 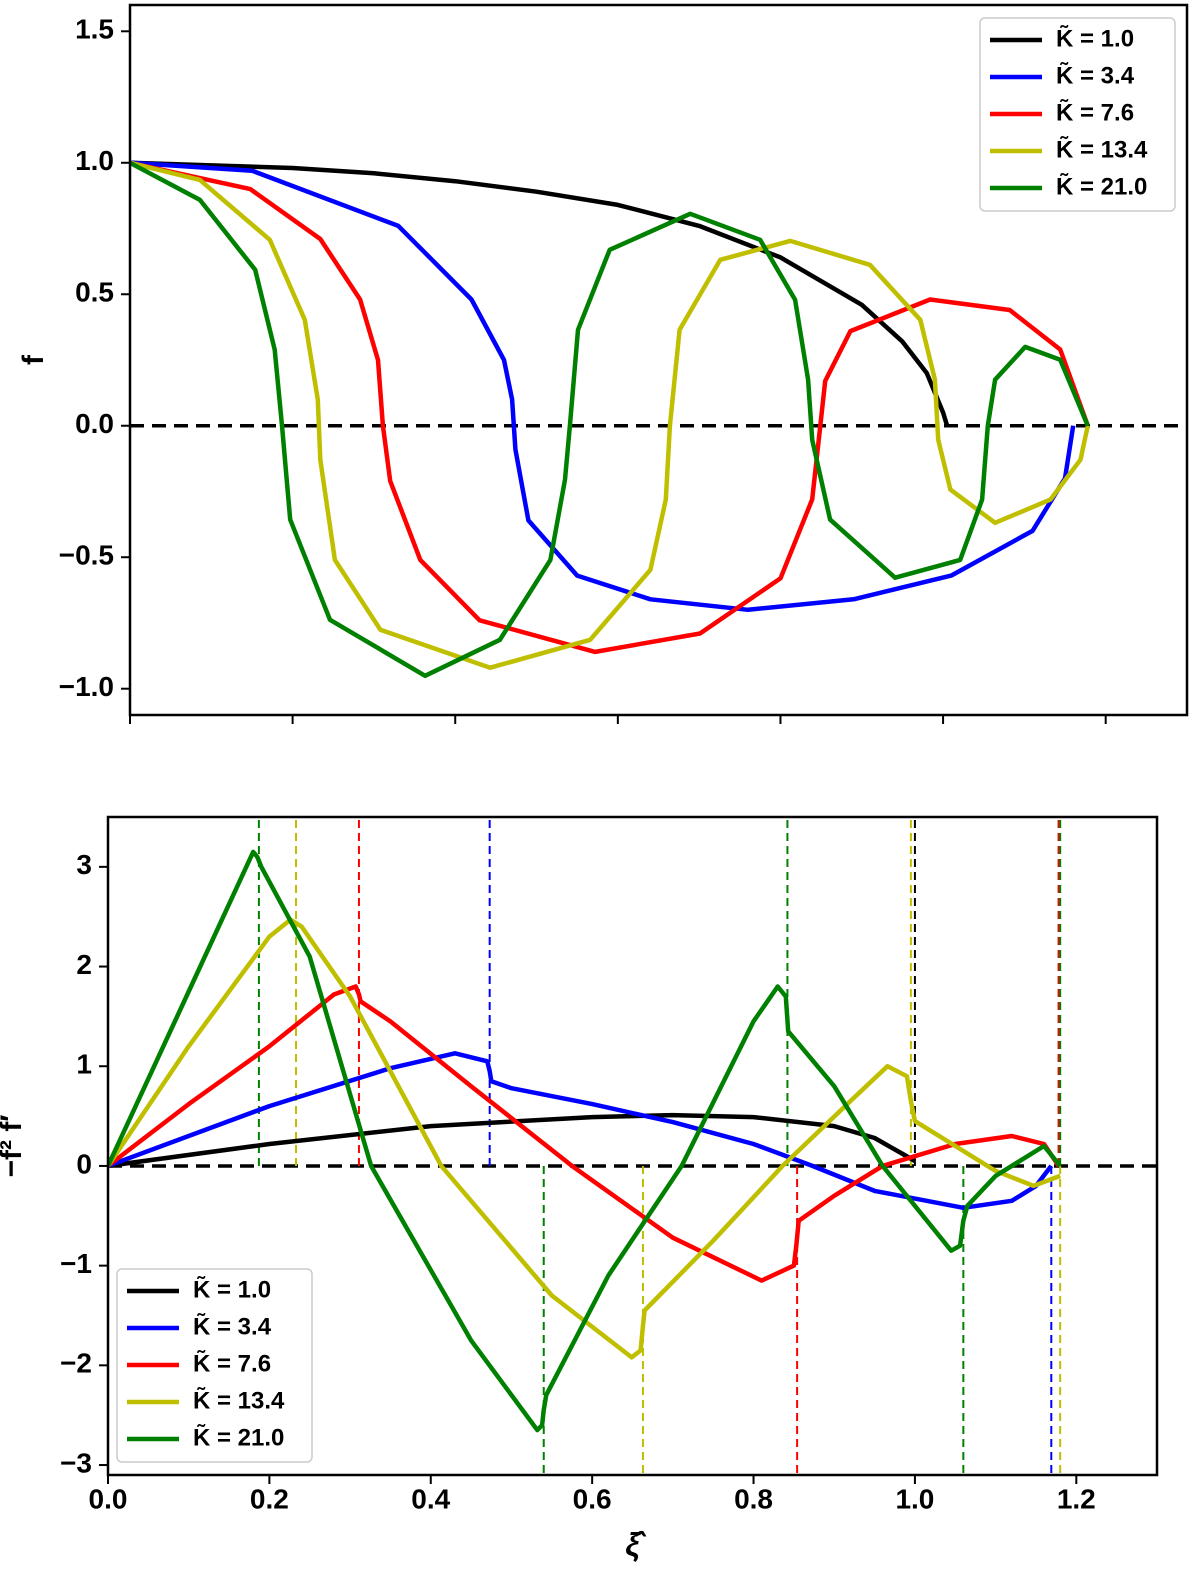 I want to click on y-tick-label: 0, so click(x=84, y=1163).